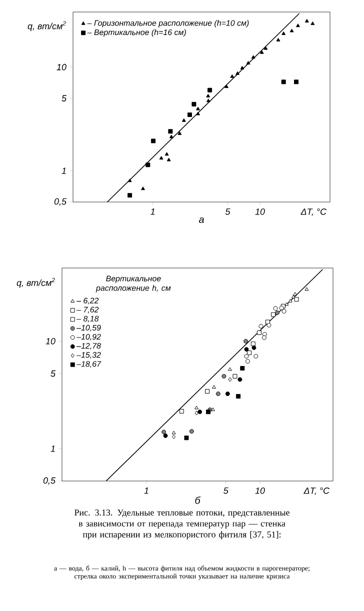 This screenshot has width=364, height=611. I want to click on text: б, so click(198, 500).